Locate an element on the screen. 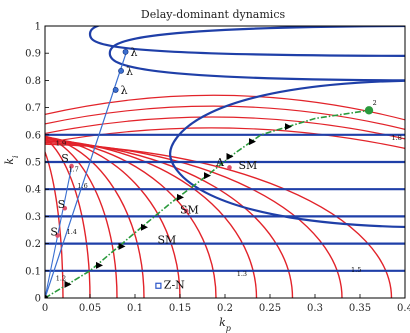  annotation-1: S is located at coordinates (65, 158).